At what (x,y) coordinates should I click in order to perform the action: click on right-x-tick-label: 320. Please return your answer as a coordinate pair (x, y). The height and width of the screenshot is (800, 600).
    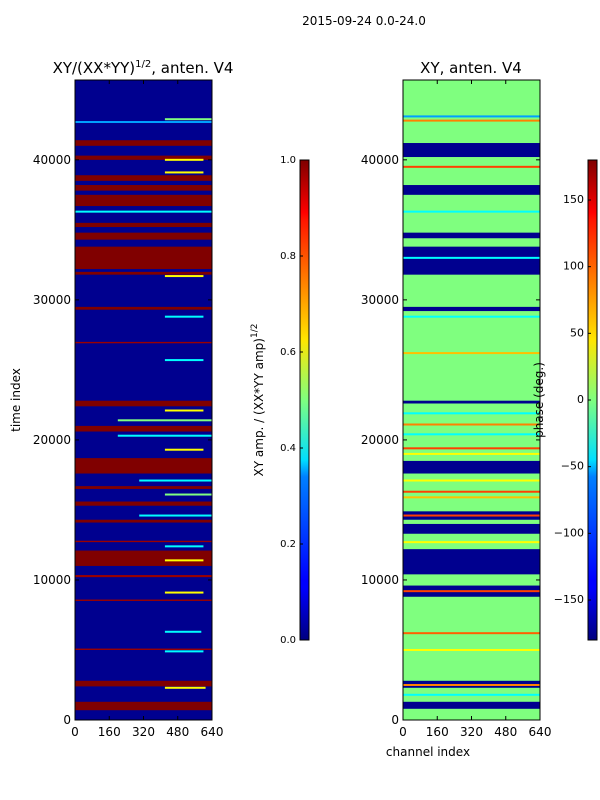
    Looking at the image, I should click on (471, 732).